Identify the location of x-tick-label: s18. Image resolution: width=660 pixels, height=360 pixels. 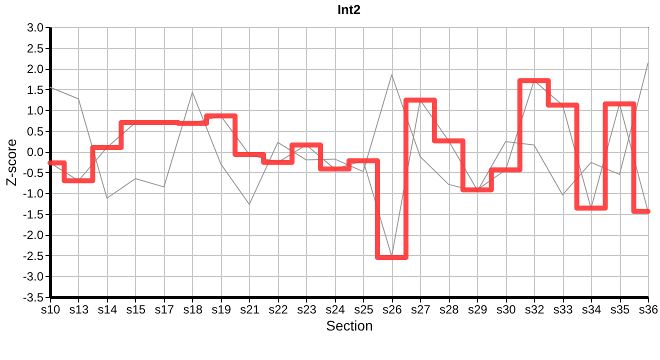
(193, 309).